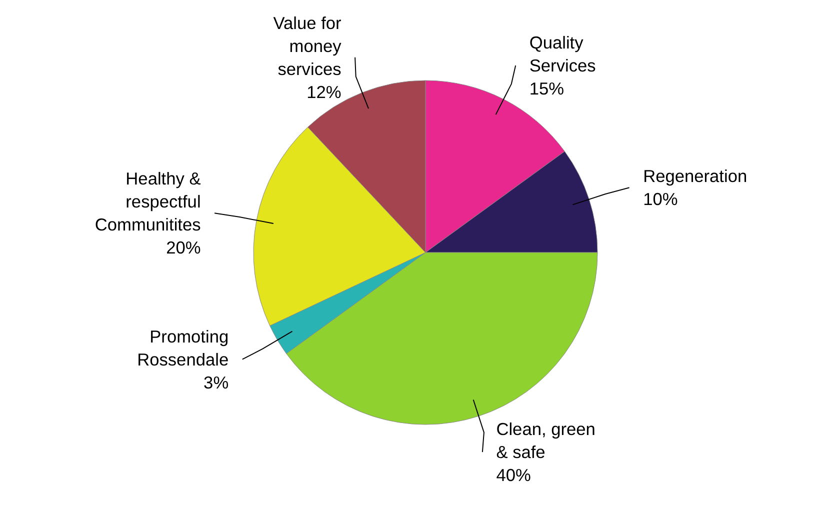  I want to click on slice-label: Promoting Rossendale, so click(183, 348).